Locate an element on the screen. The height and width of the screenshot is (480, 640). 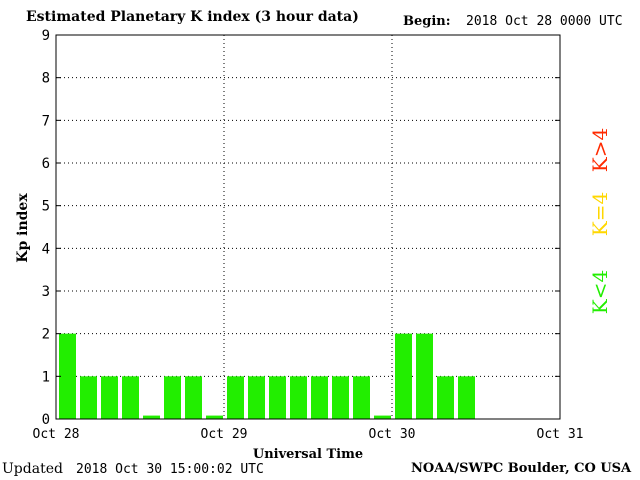
legend-k-less-than-4: K<4 is located at coordinates (600, 292).